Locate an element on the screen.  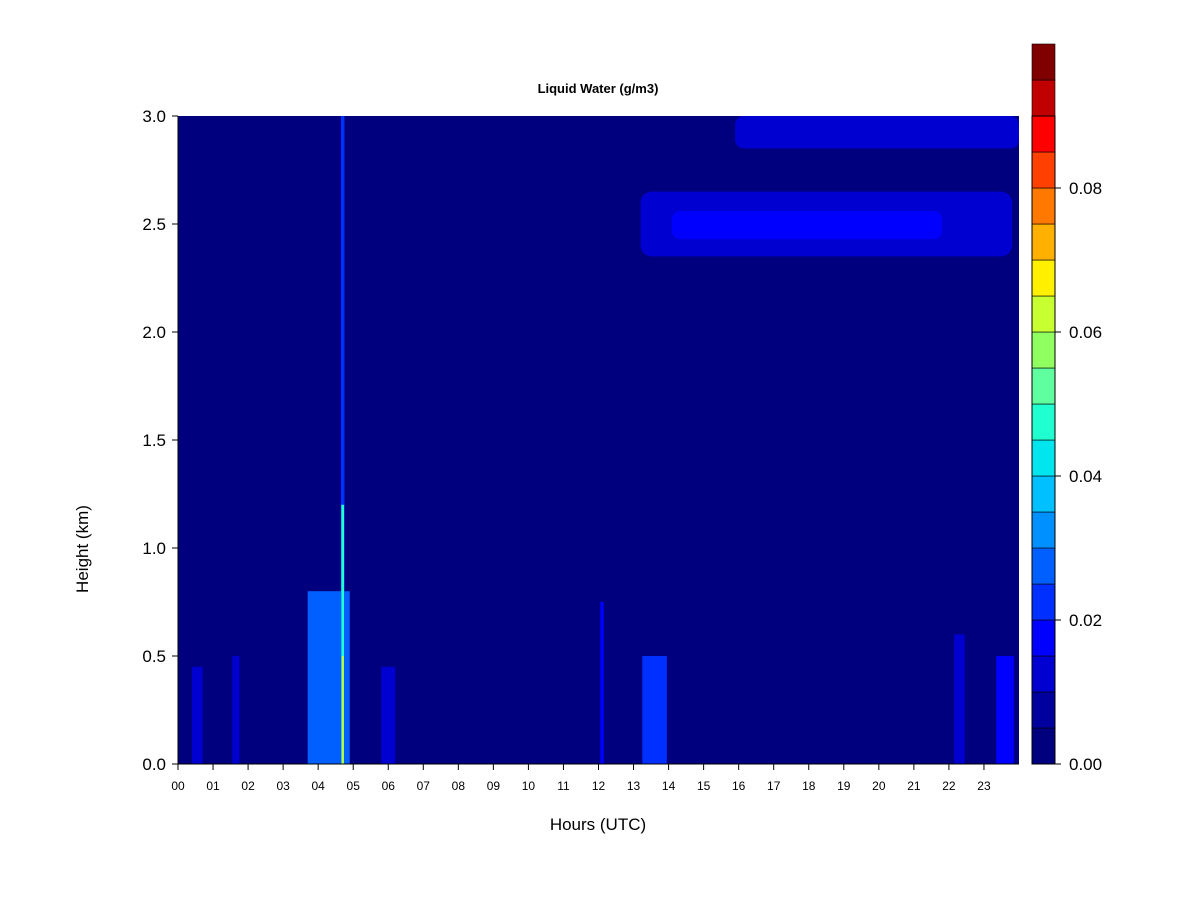
x-tick-label: 00 is located at coordinates (178, 786).